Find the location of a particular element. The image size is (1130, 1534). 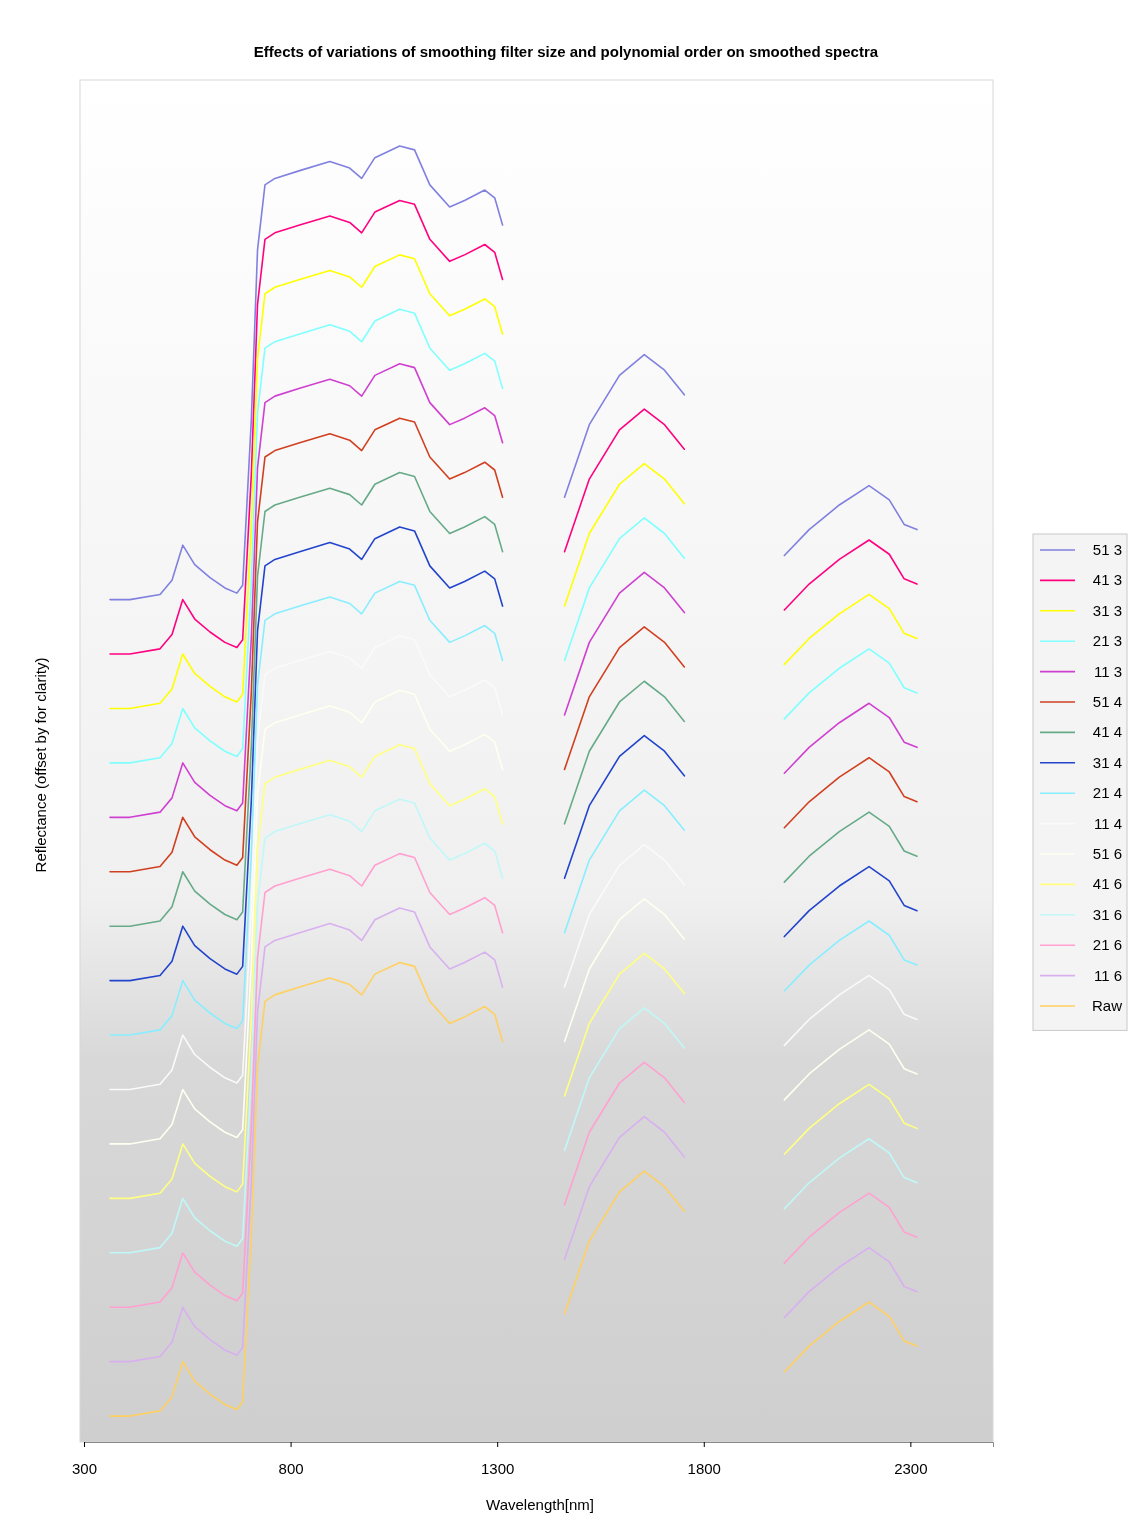

legend-label: Raw is located at coordinates (1107, 1005).